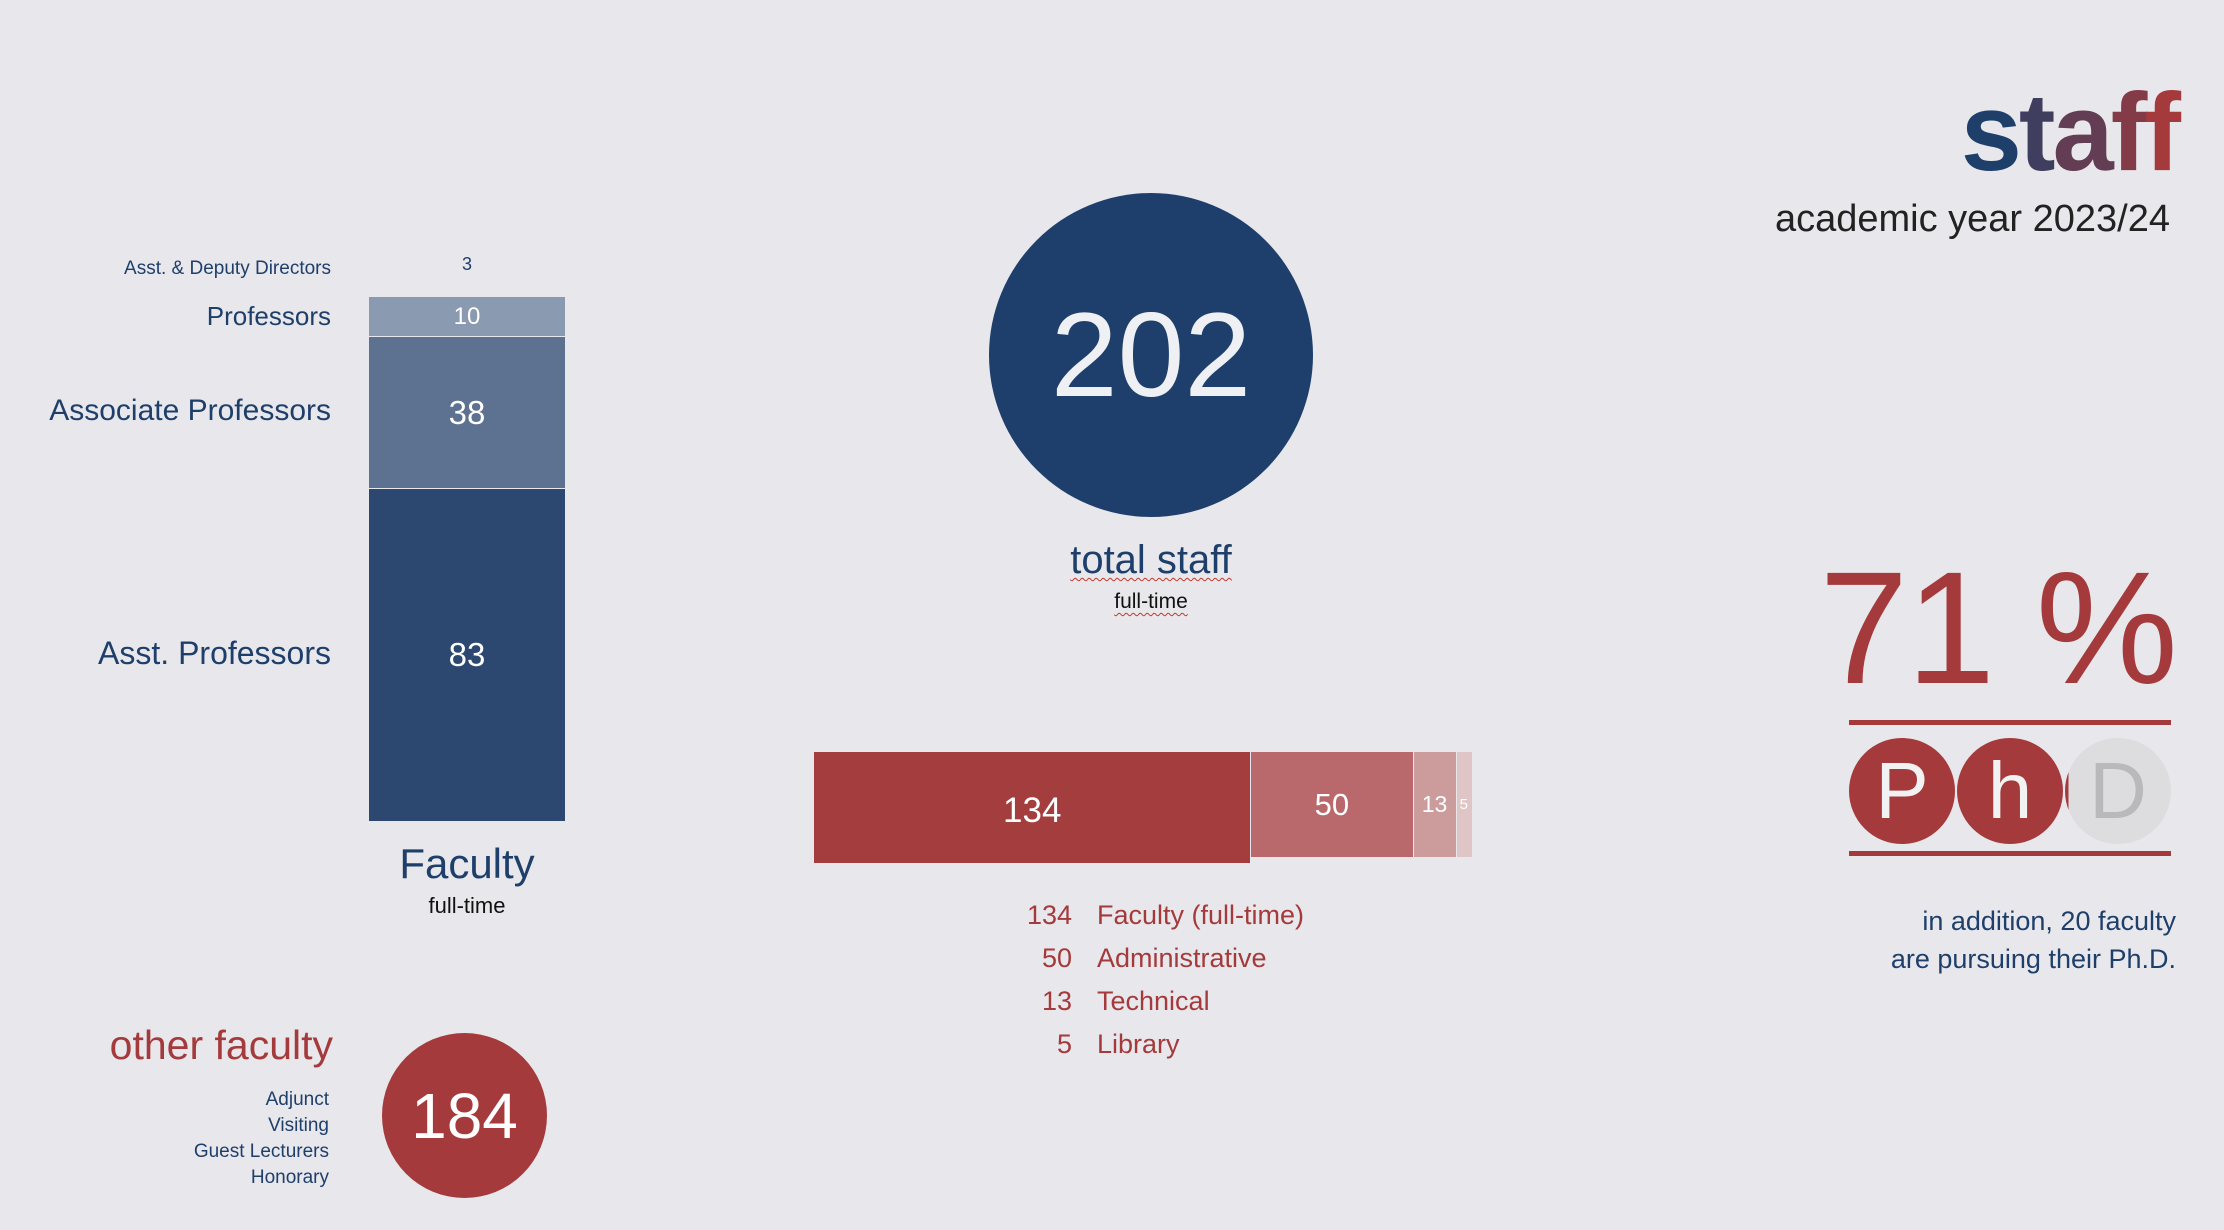  What do you see at coordinates (467, 317) in the screenshot?
I see `faculty-bar-segment-professors: 10` at bounding box center [467, 317].